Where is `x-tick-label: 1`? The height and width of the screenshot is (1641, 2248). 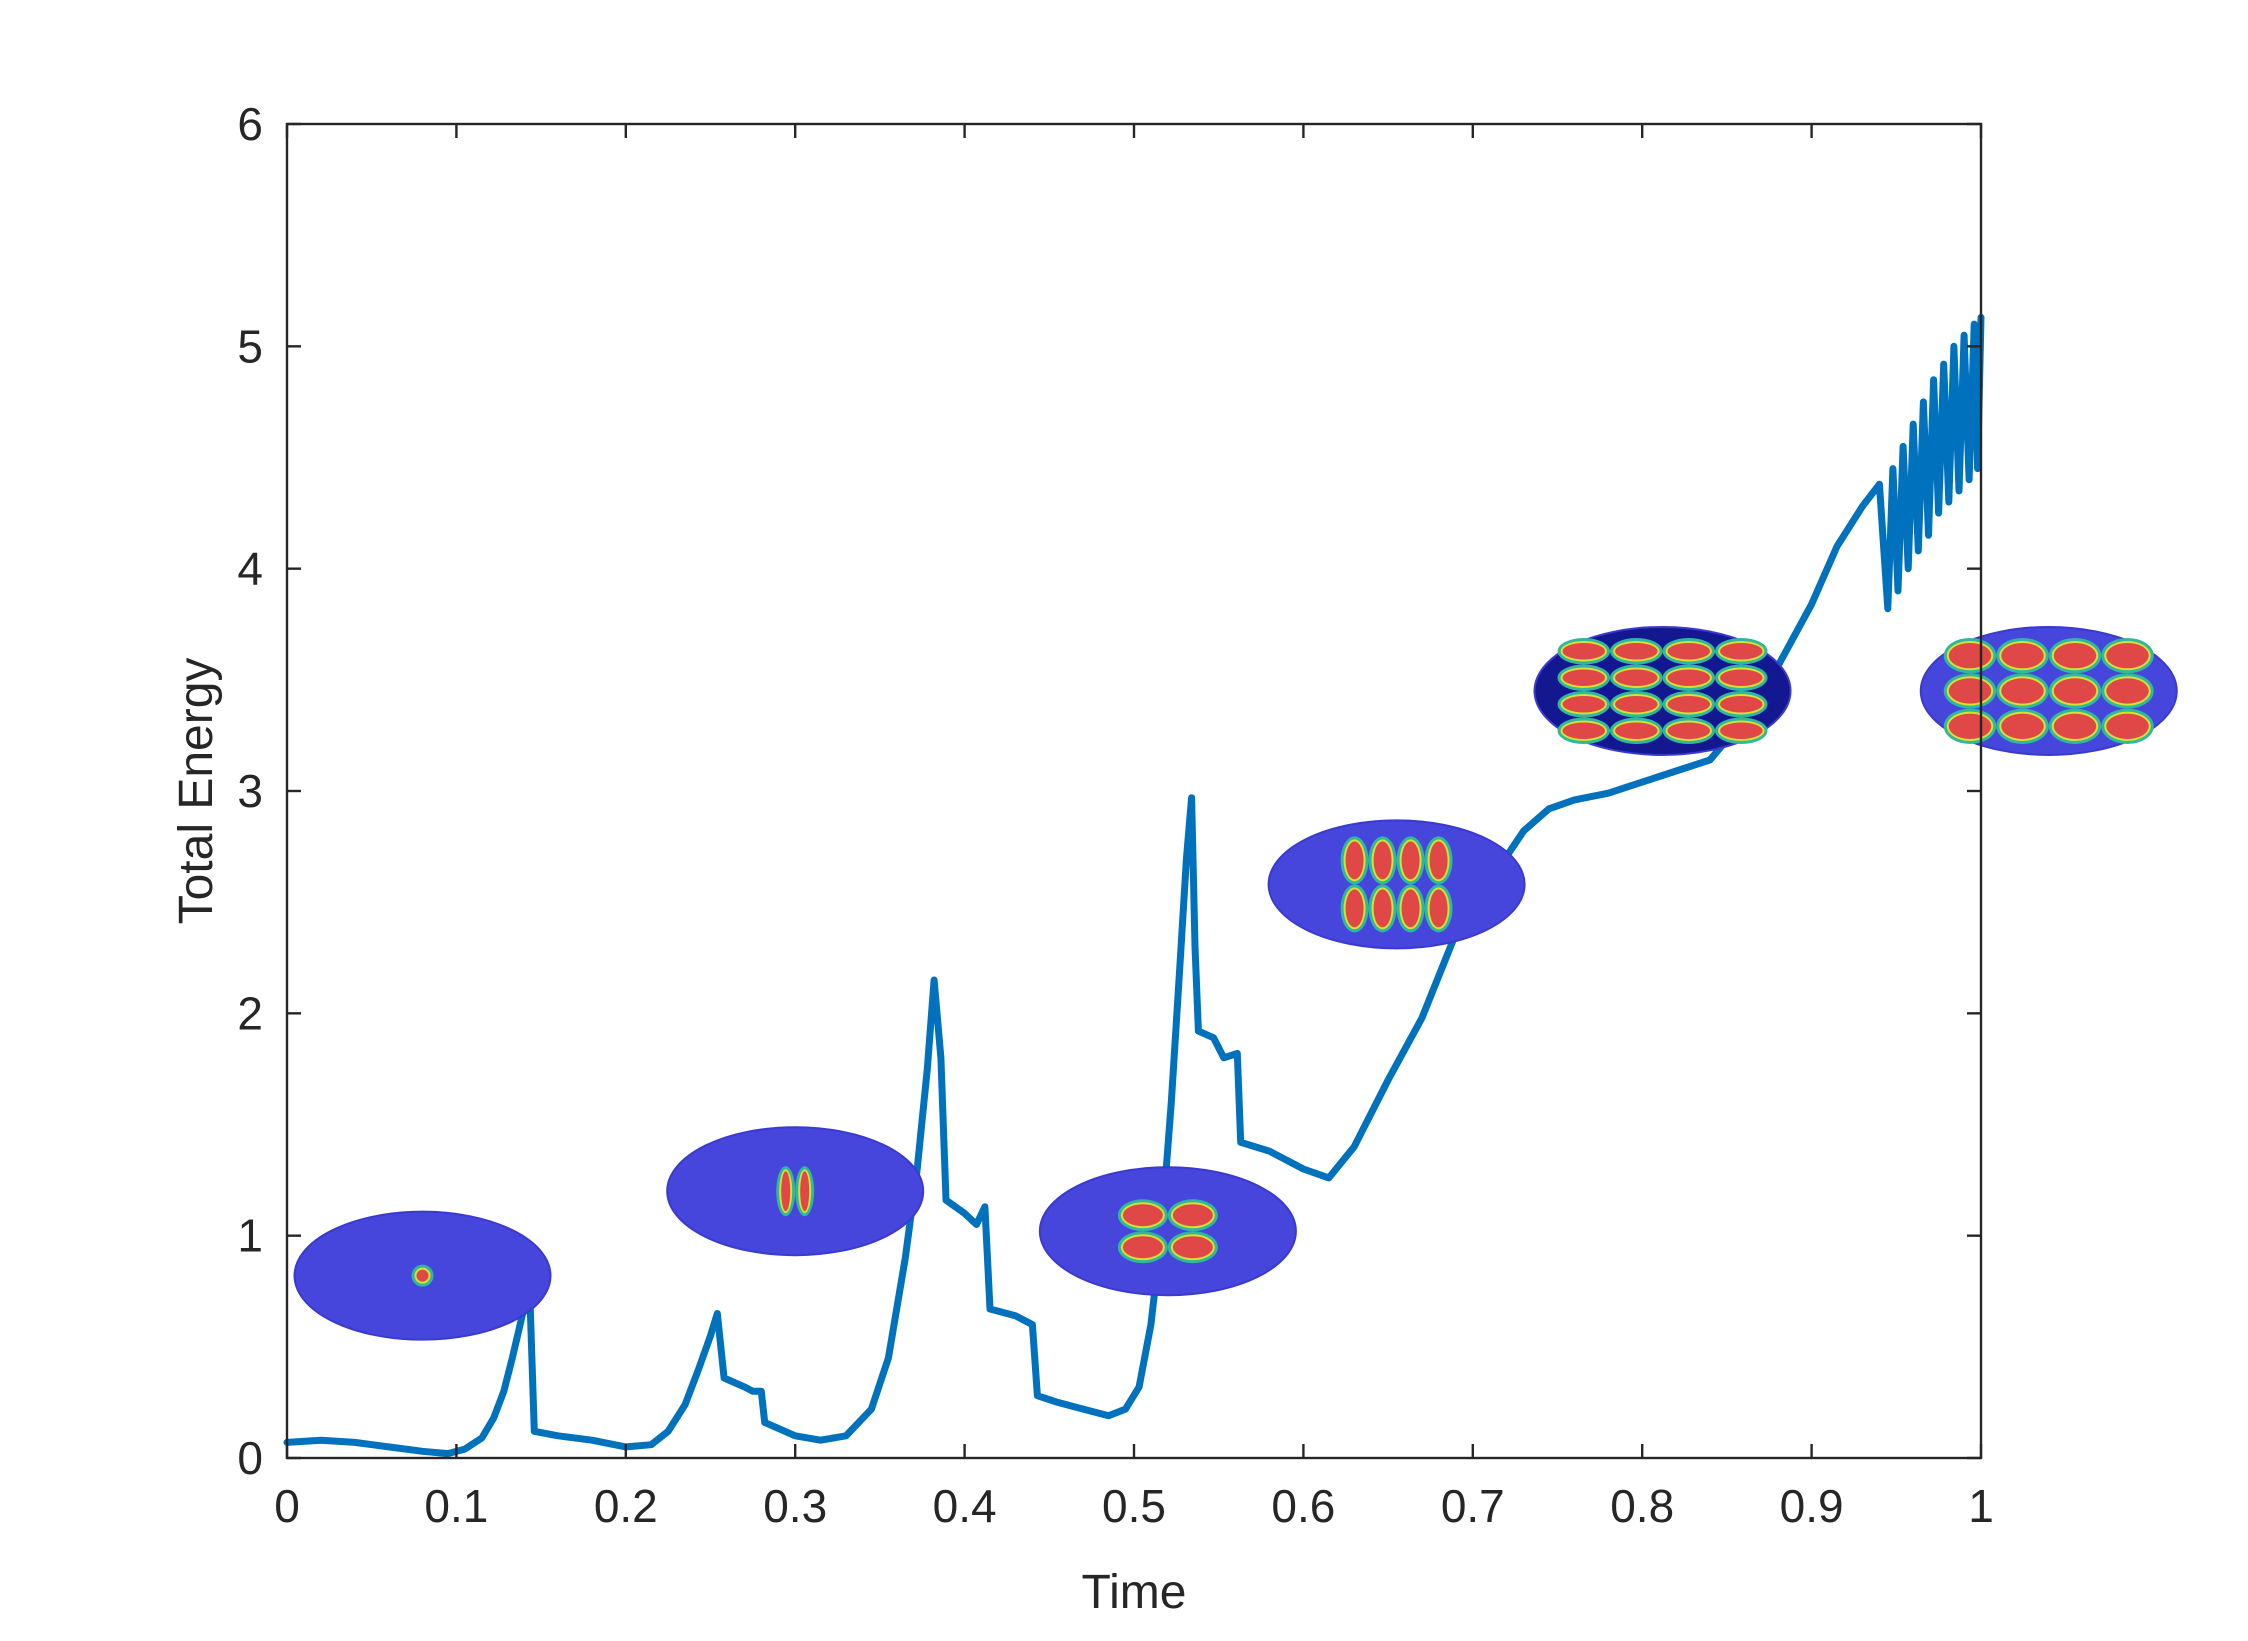
x-tick-label: 1 is located at coordinates (1981, 1506).